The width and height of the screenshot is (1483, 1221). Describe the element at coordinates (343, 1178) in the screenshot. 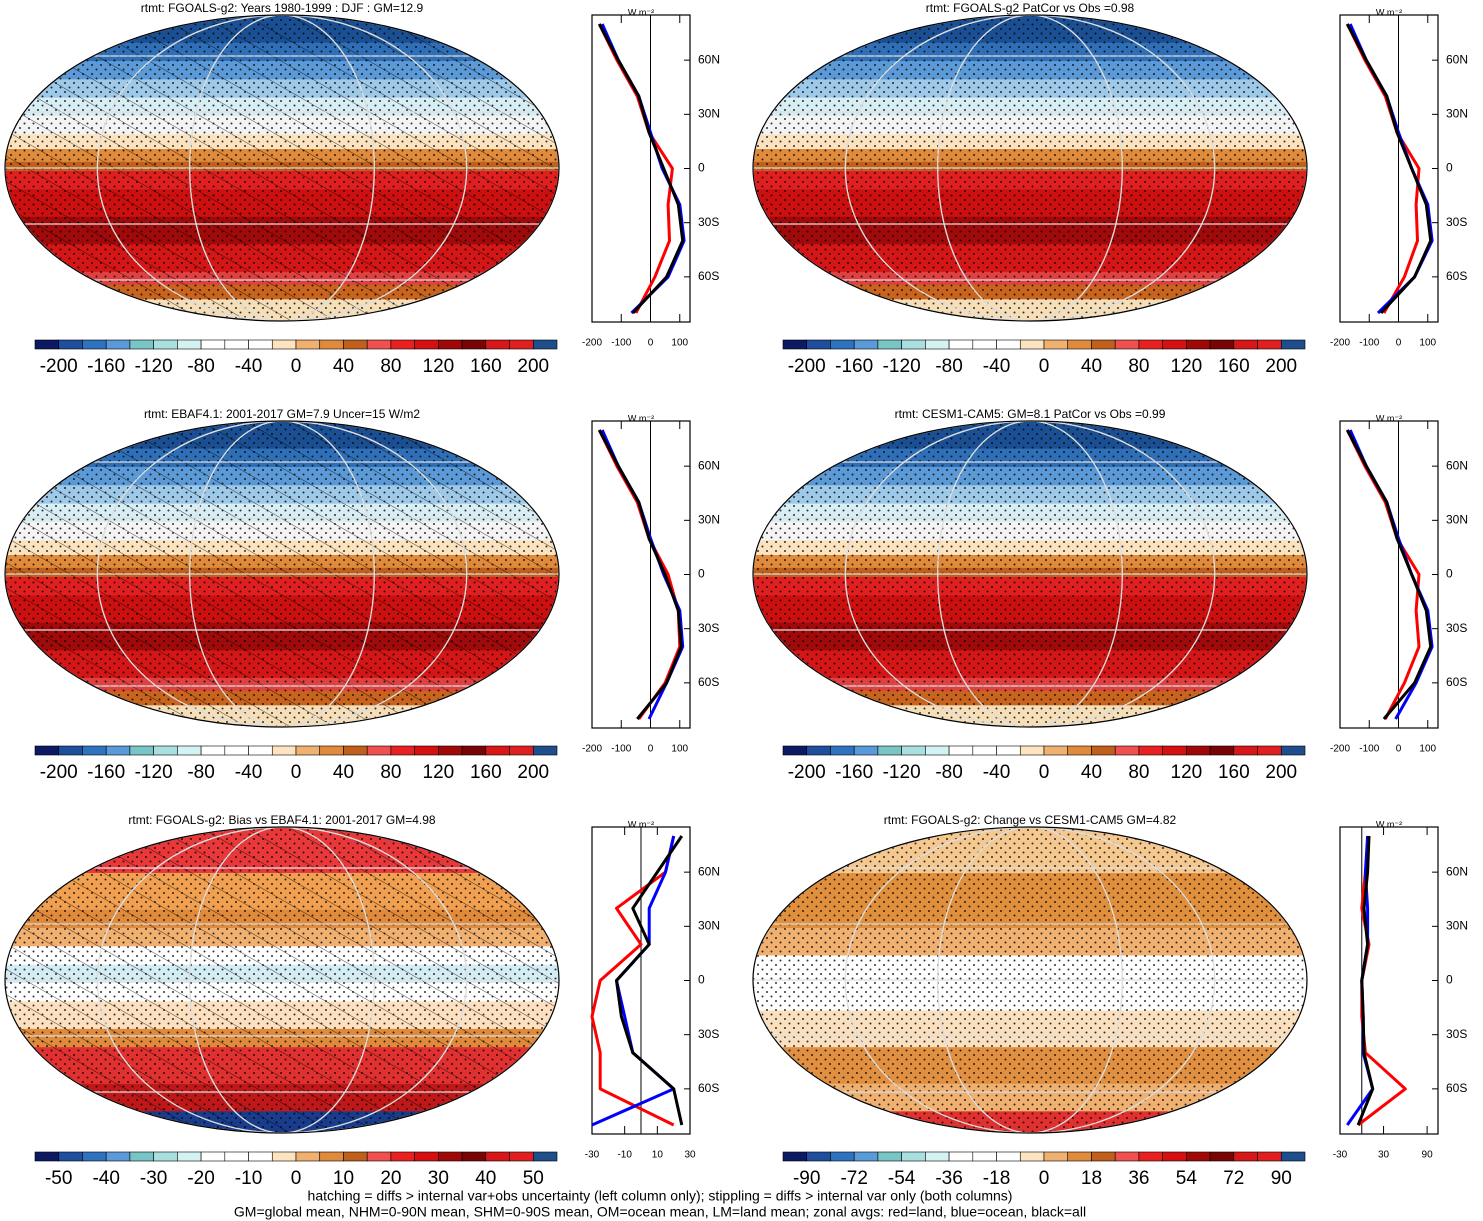

I see `colorbar-label: 10` at that location.